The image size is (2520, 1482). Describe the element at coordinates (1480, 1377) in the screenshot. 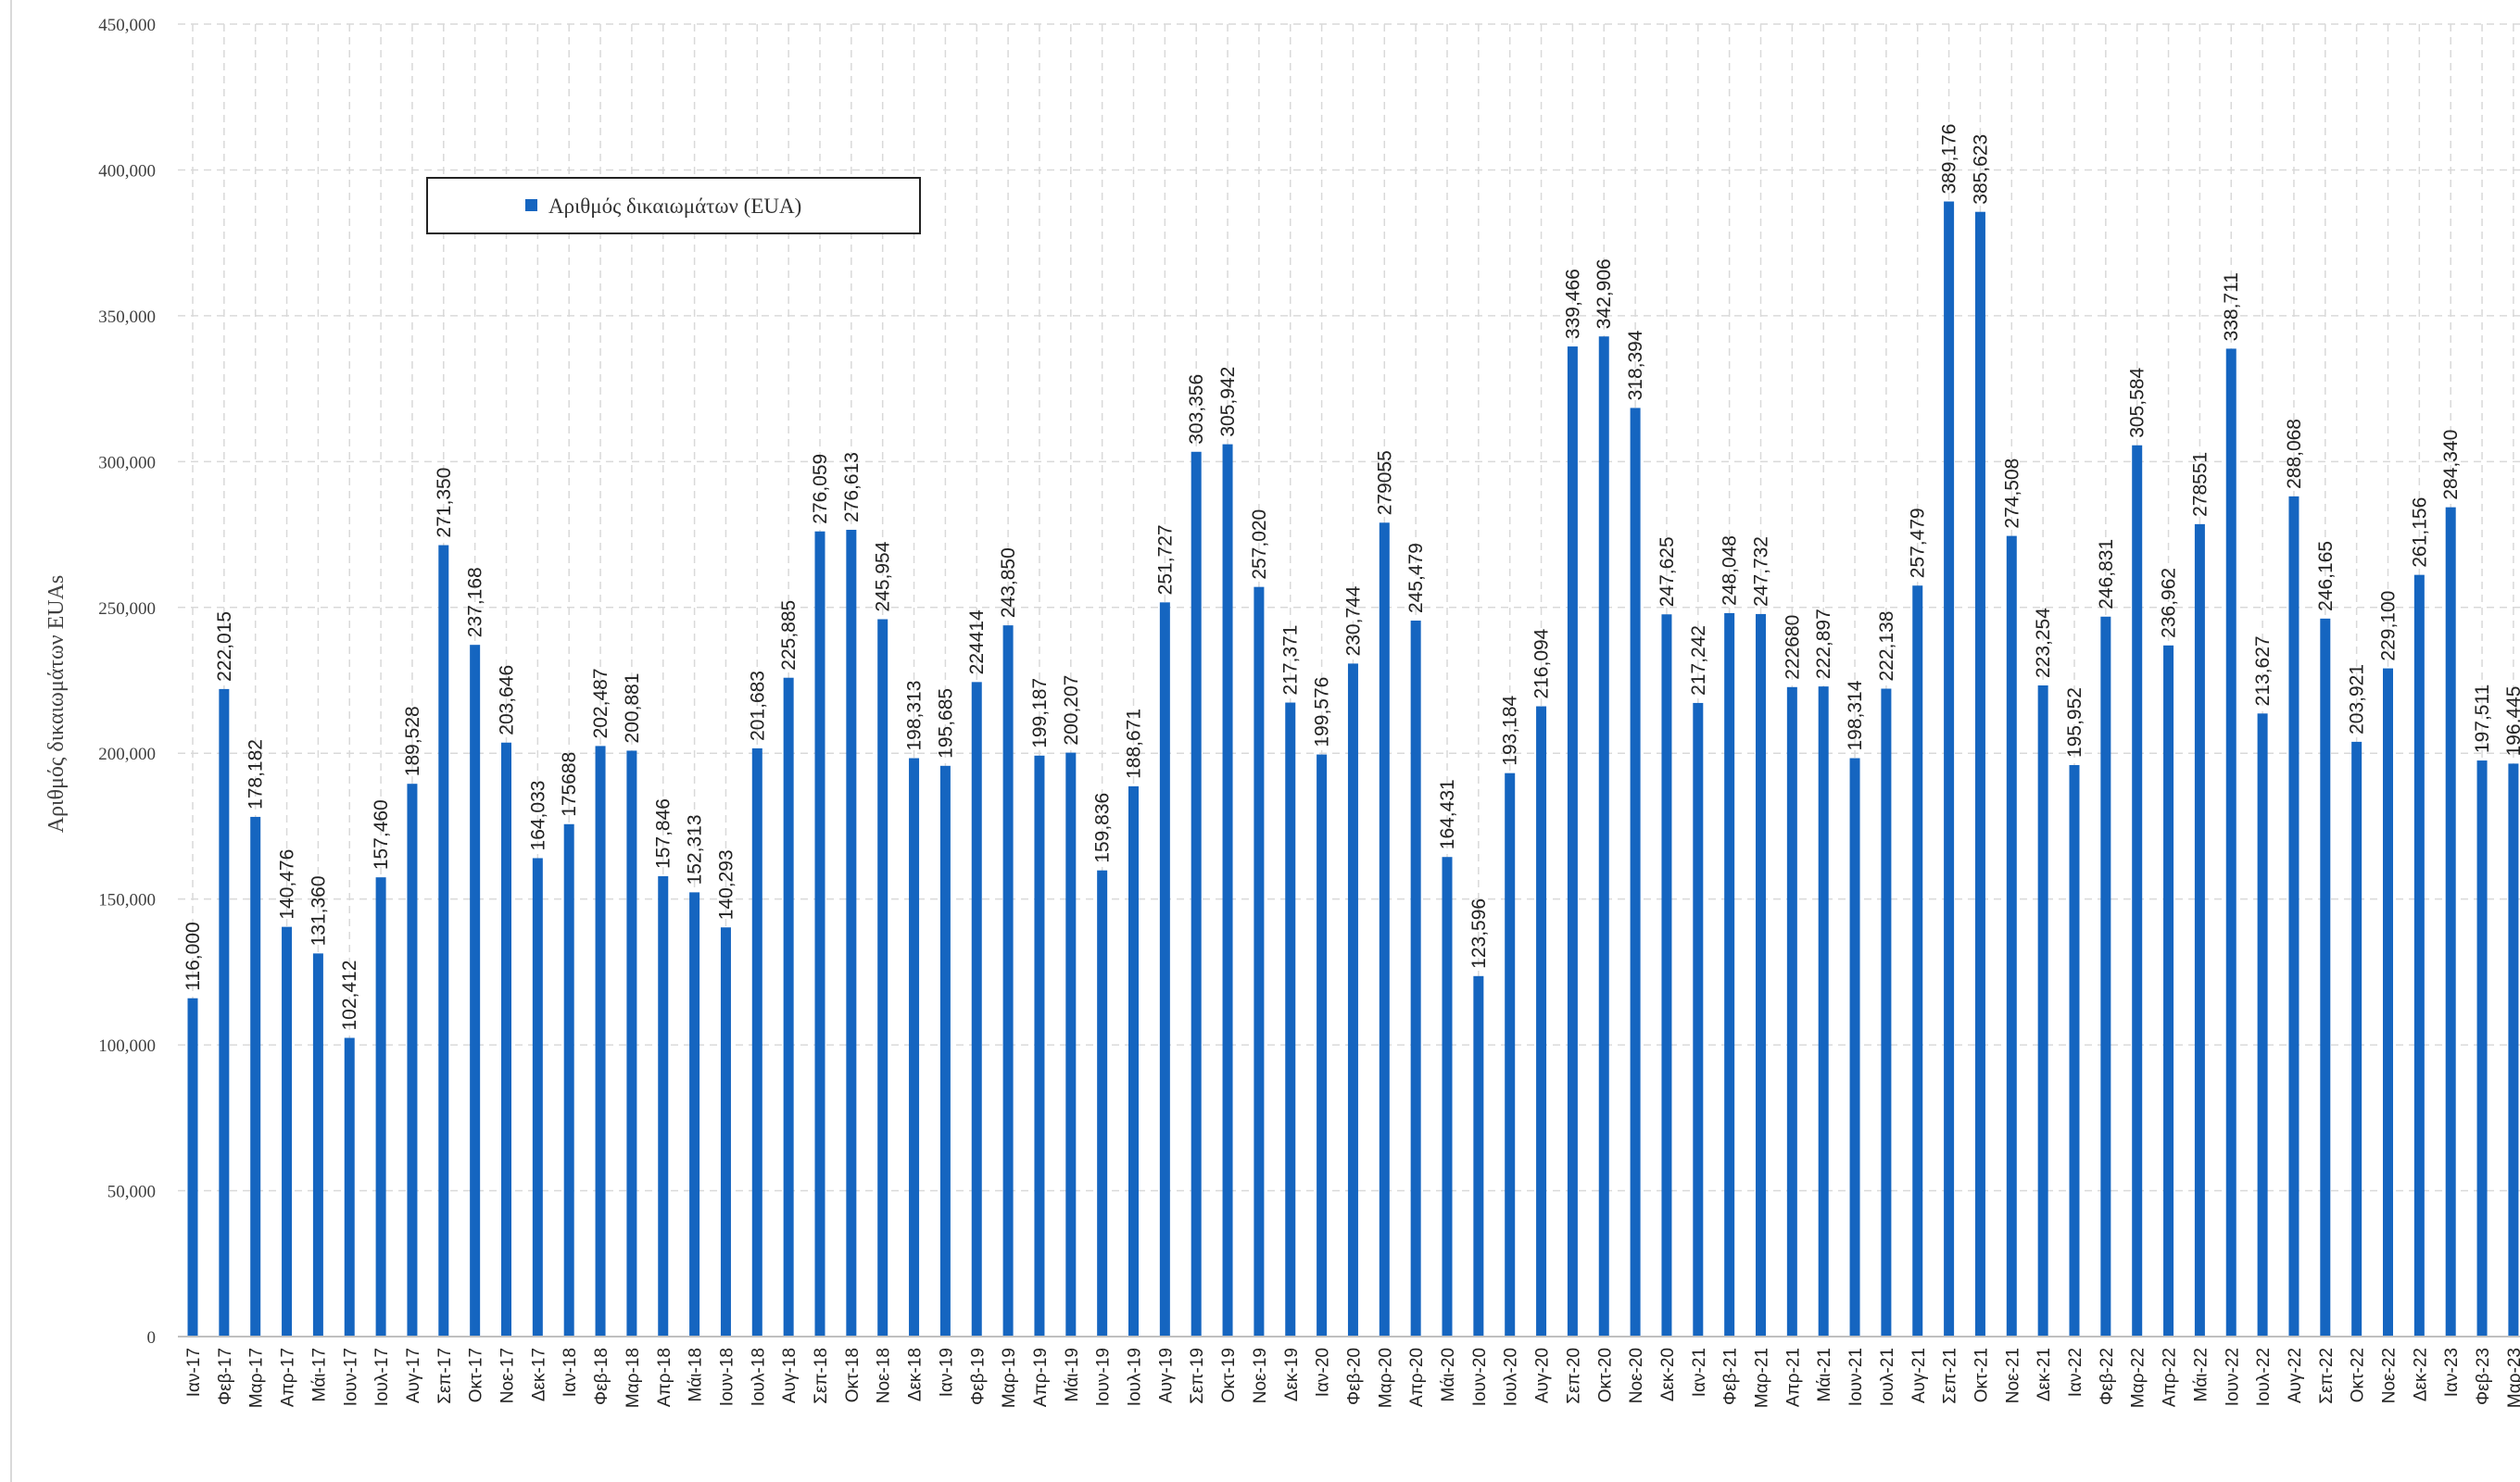

I see `x-tick-label: Ιουν-20` at that location.